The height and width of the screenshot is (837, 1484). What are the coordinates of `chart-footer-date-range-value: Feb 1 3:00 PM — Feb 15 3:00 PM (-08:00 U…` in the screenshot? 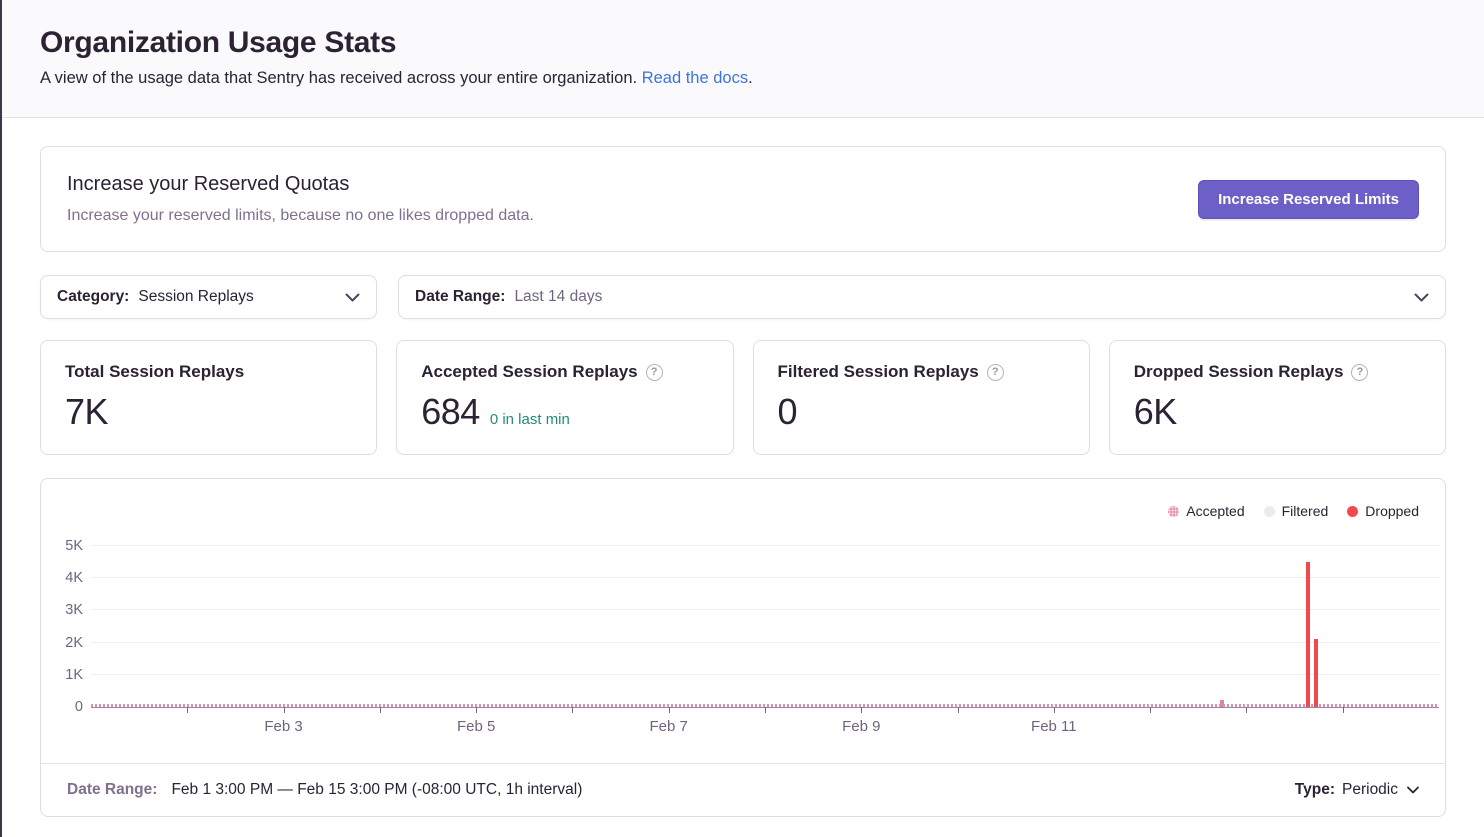 It's located at (377, 789).